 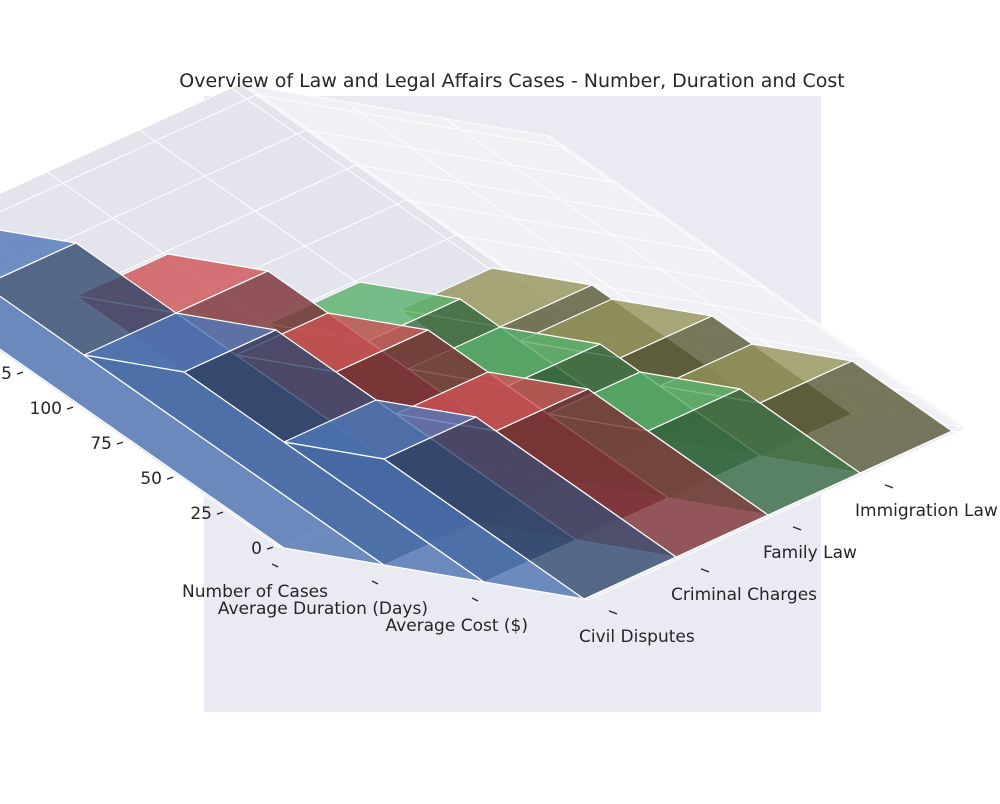 What do you see at coordinates (530, 508) in the screenshot?
I see `bar-side` at bounding box center [530, 508].